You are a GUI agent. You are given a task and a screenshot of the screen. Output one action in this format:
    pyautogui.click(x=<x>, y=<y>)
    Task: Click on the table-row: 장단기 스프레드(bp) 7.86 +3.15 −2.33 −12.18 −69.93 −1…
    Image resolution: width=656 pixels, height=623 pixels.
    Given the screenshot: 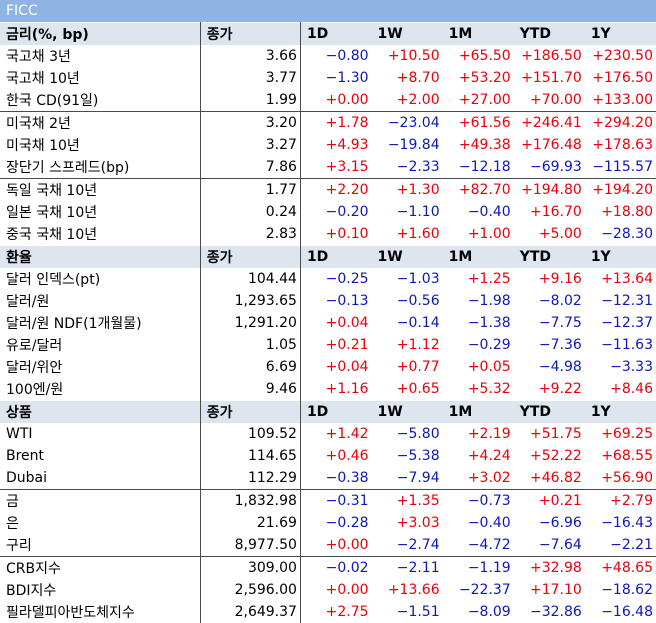 What is the action you would take?
    pyautogui.click(x=328, y=167)
    